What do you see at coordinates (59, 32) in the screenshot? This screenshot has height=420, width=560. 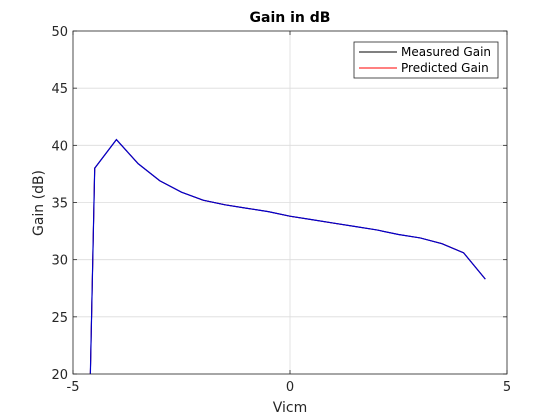 I see `y-tick-label: 50` at bounding box center [59, 32].